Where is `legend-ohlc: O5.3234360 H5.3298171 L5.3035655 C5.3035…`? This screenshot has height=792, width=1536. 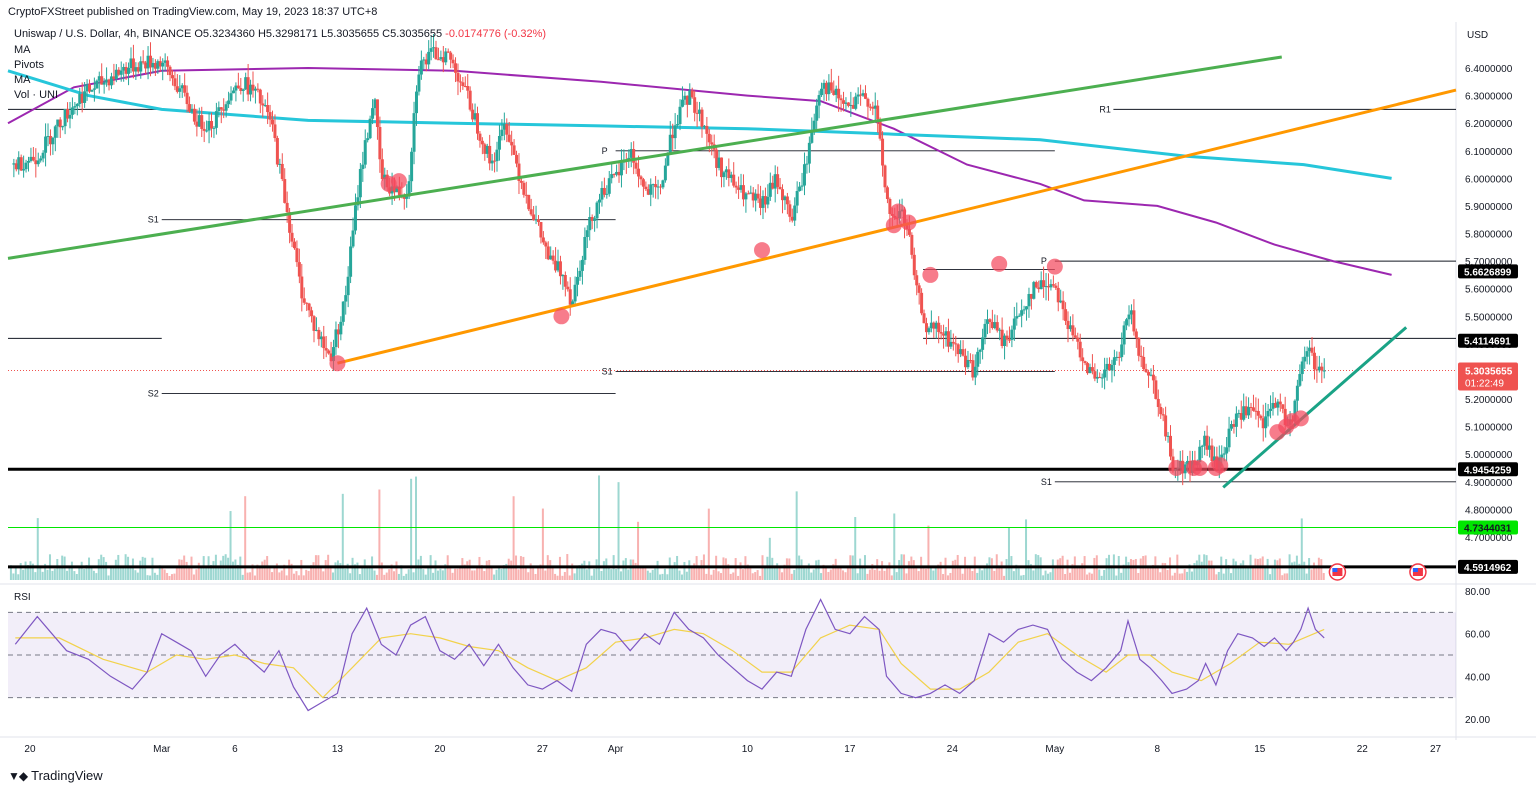
legend-ohlc: O5.3234360 H5.3298171 L5.3035655 C5.3035… is located at coordinates (318, 34).